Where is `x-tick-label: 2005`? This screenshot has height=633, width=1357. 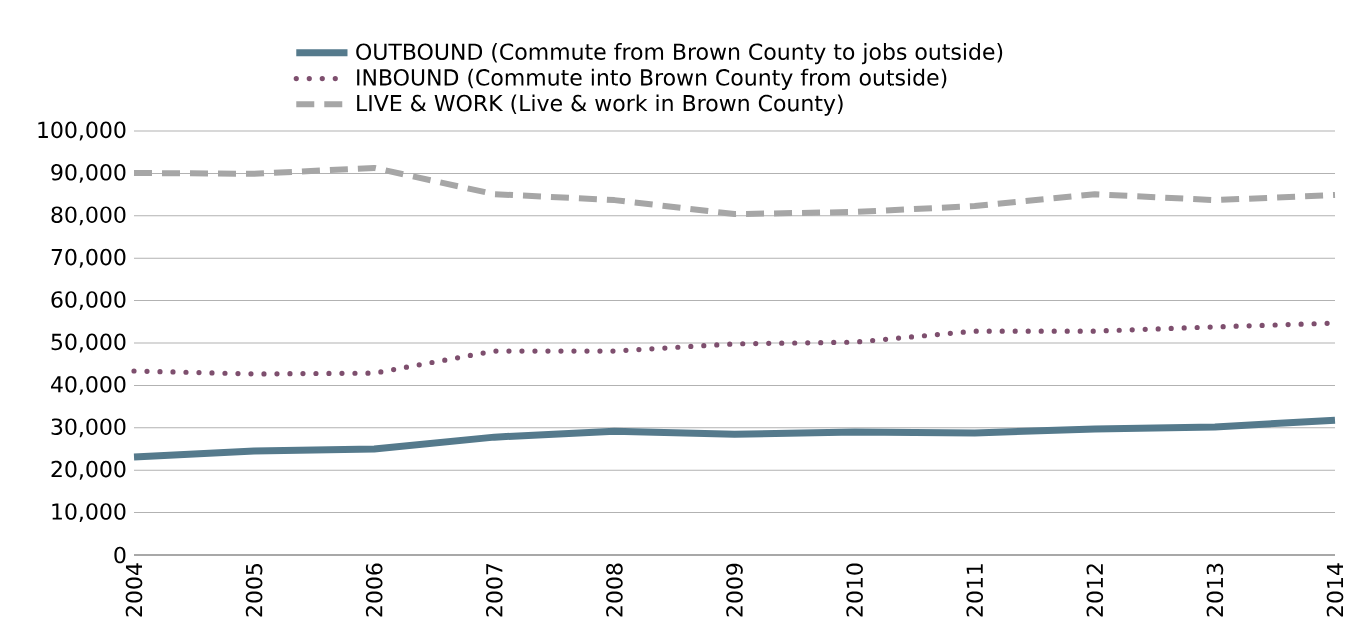
x-tick-label: 2005 is located at coordinates (254, 590).